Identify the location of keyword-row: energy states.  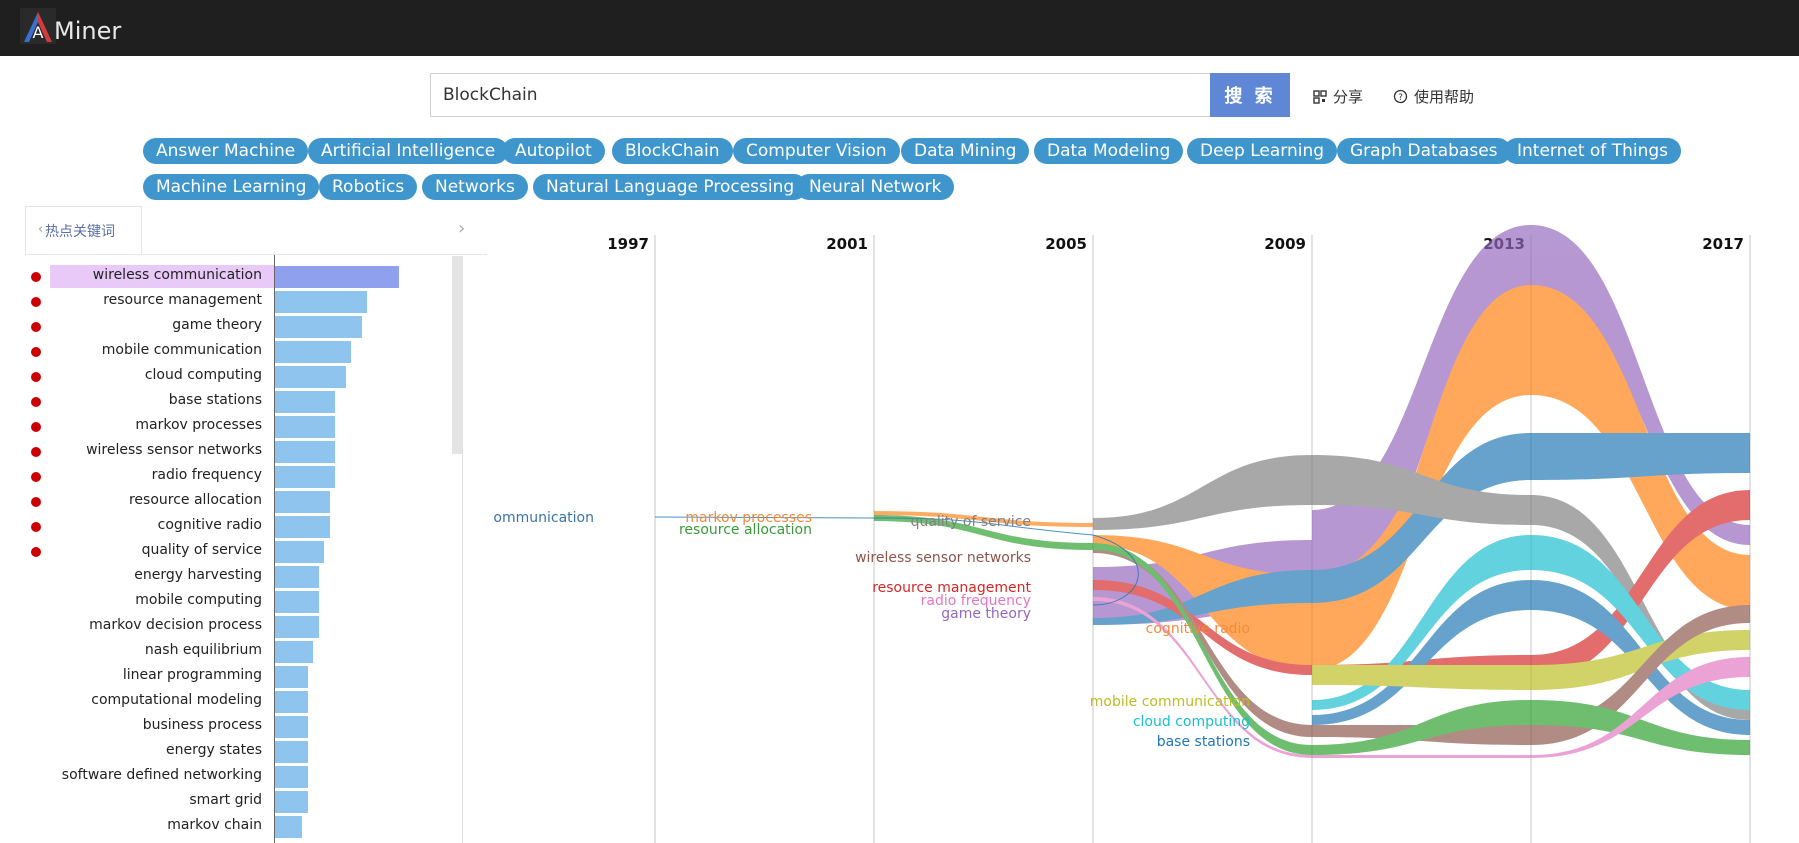
(230, 751).